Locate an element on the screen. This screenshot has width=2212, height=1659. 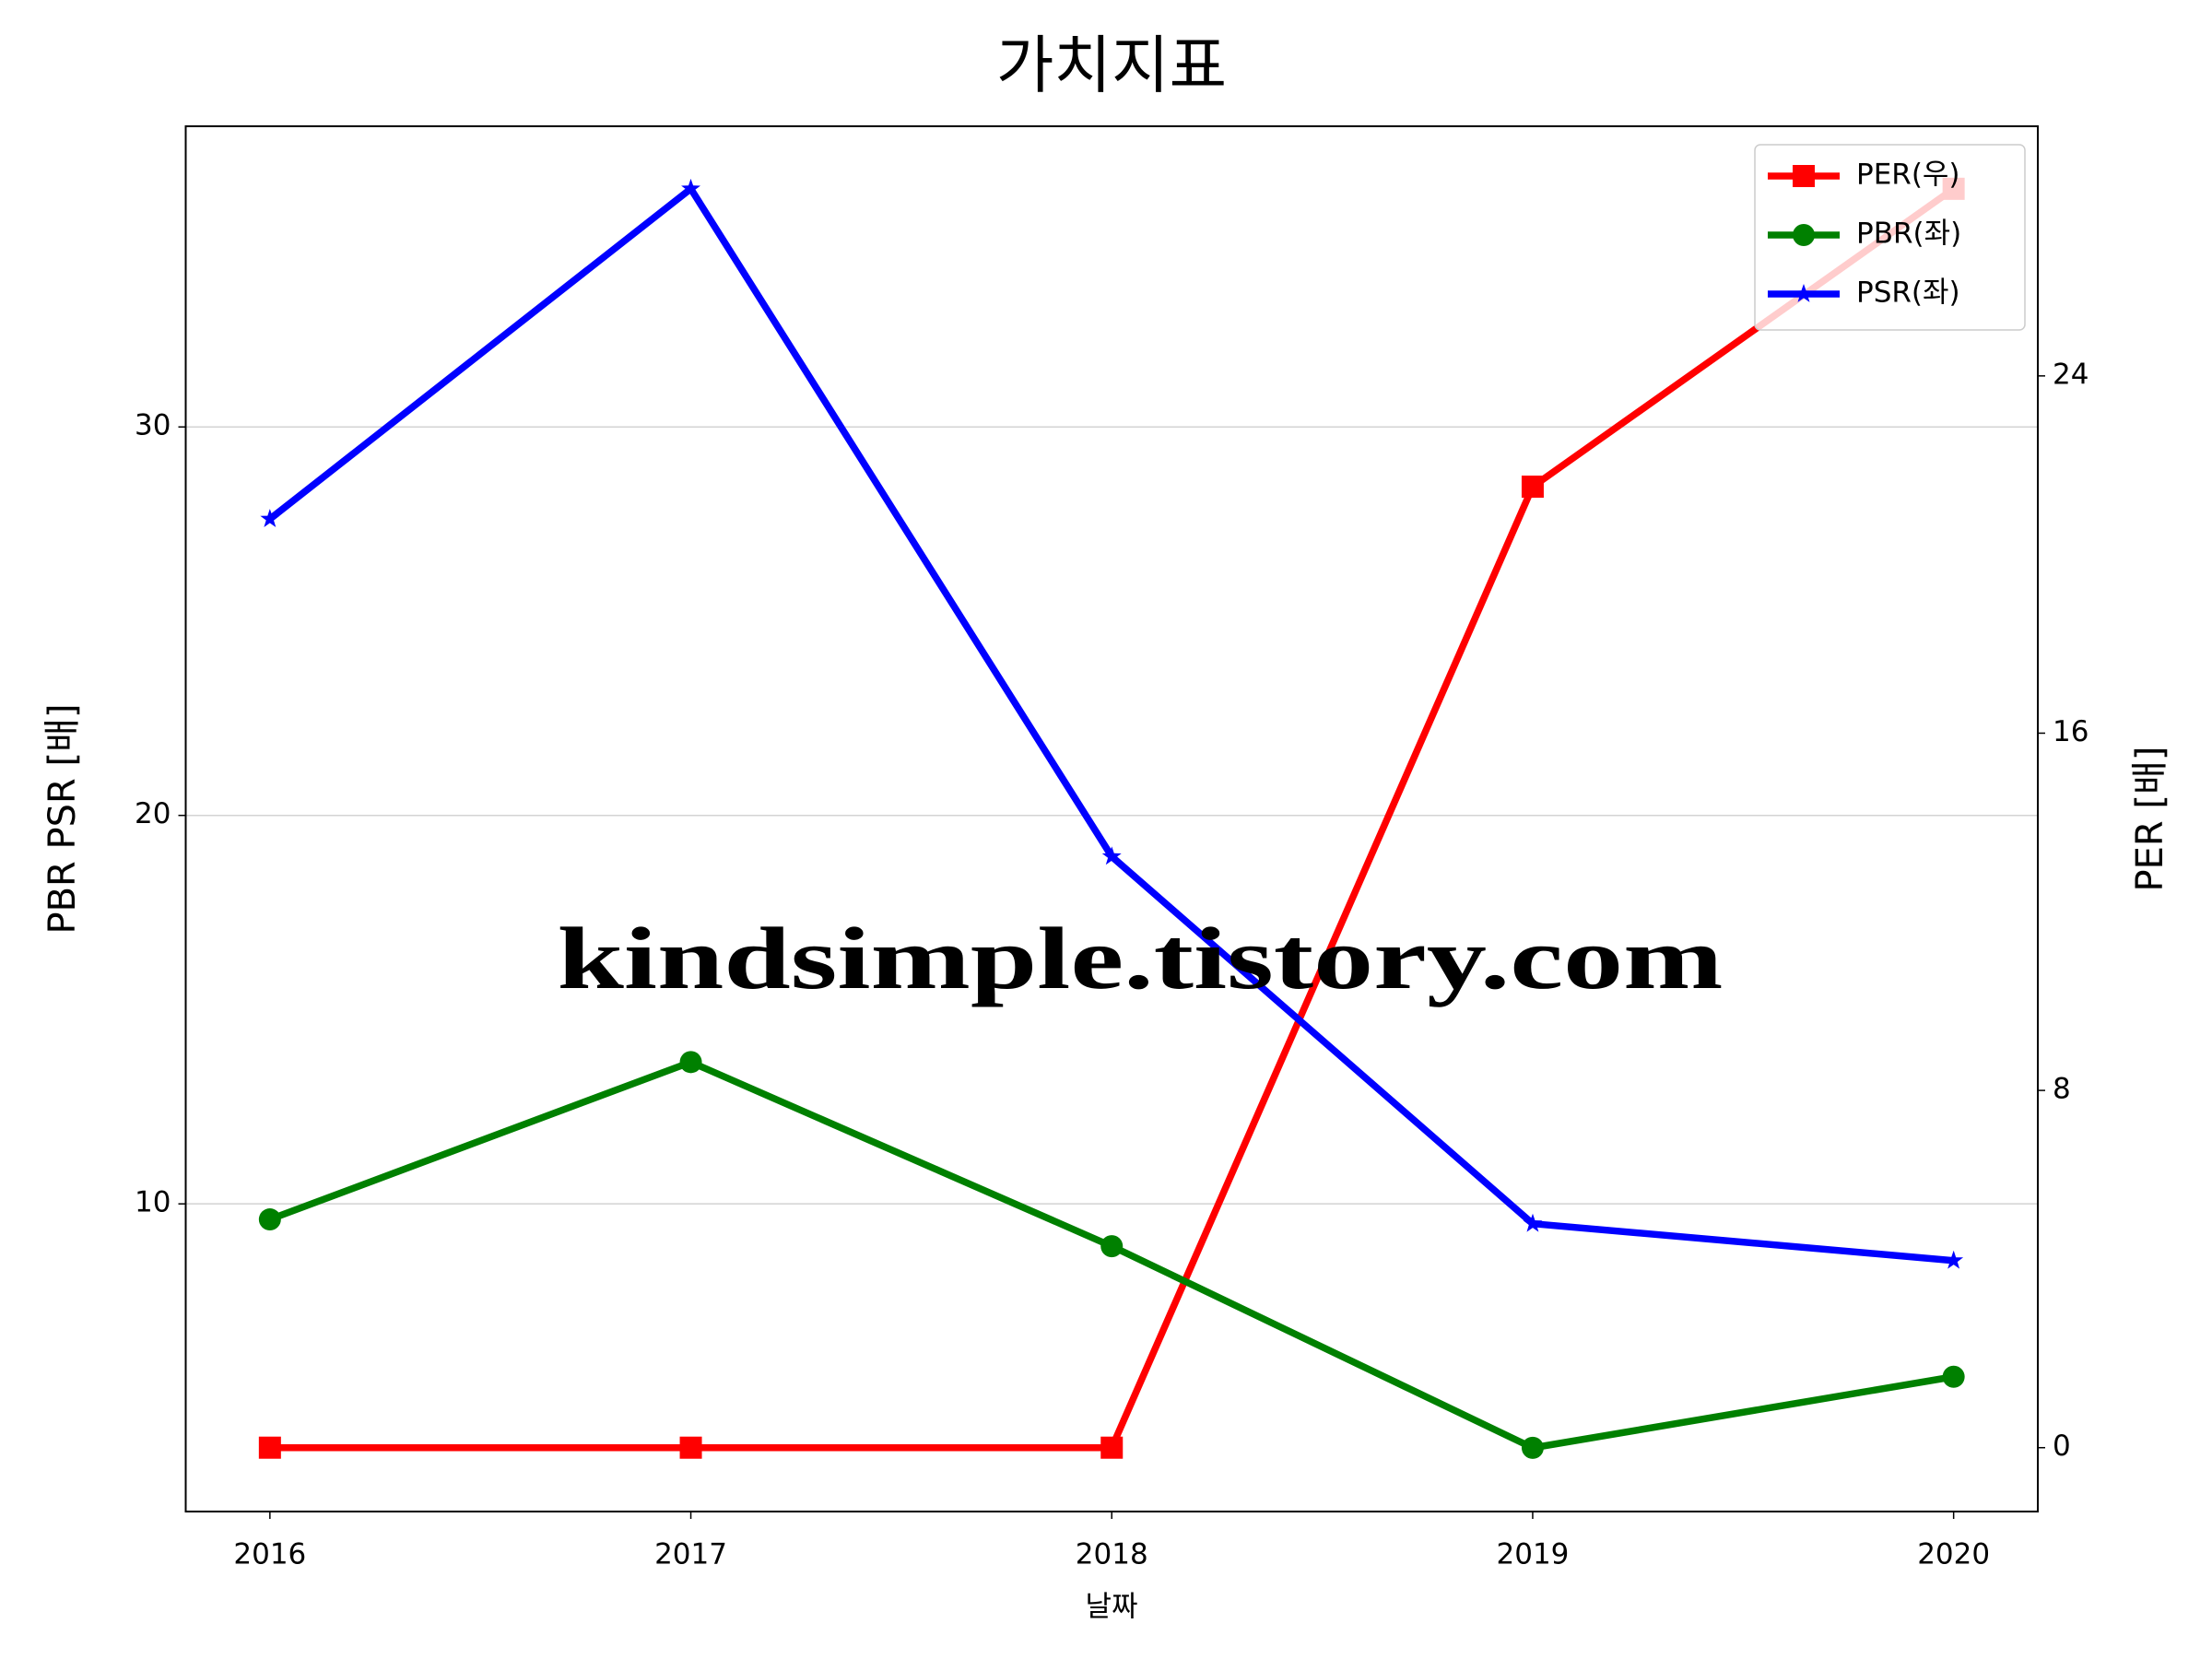
x-tick-label: 2016 is located at coordinates (269, 1554).